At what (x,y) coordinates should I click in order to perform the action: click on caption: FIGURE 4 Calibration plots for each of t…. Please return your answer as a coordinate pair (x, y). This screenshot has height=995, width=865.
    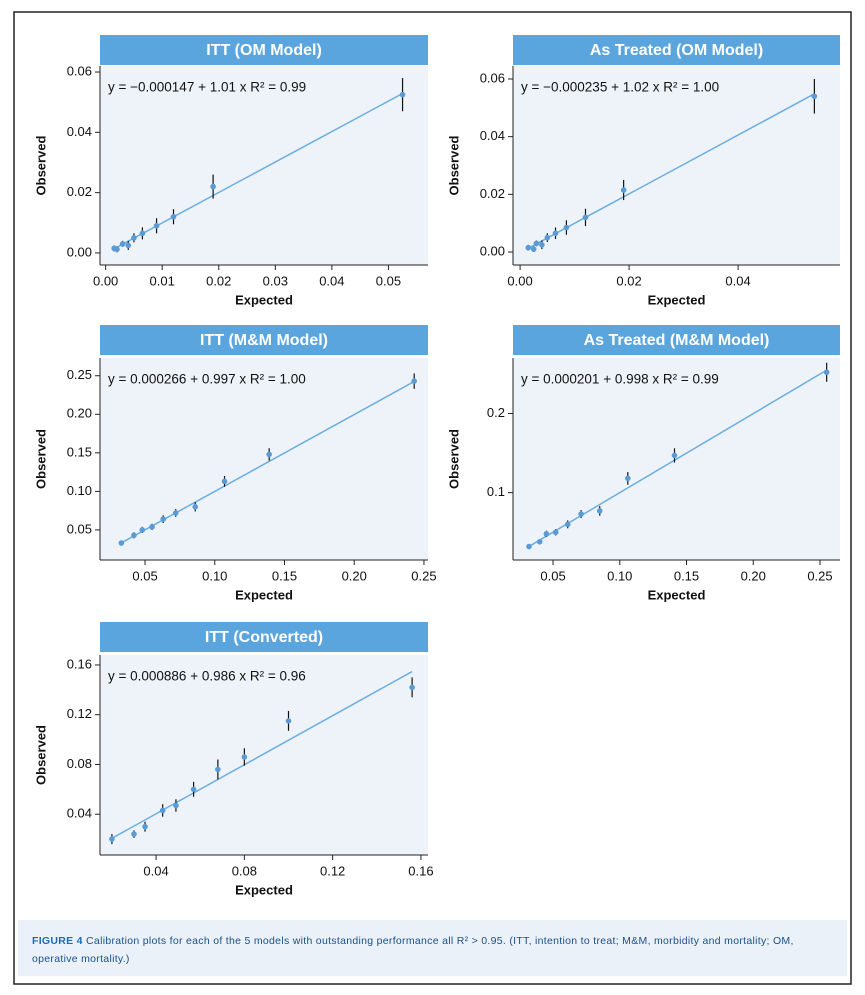
    Looking at the image, I should click on (432, 948).